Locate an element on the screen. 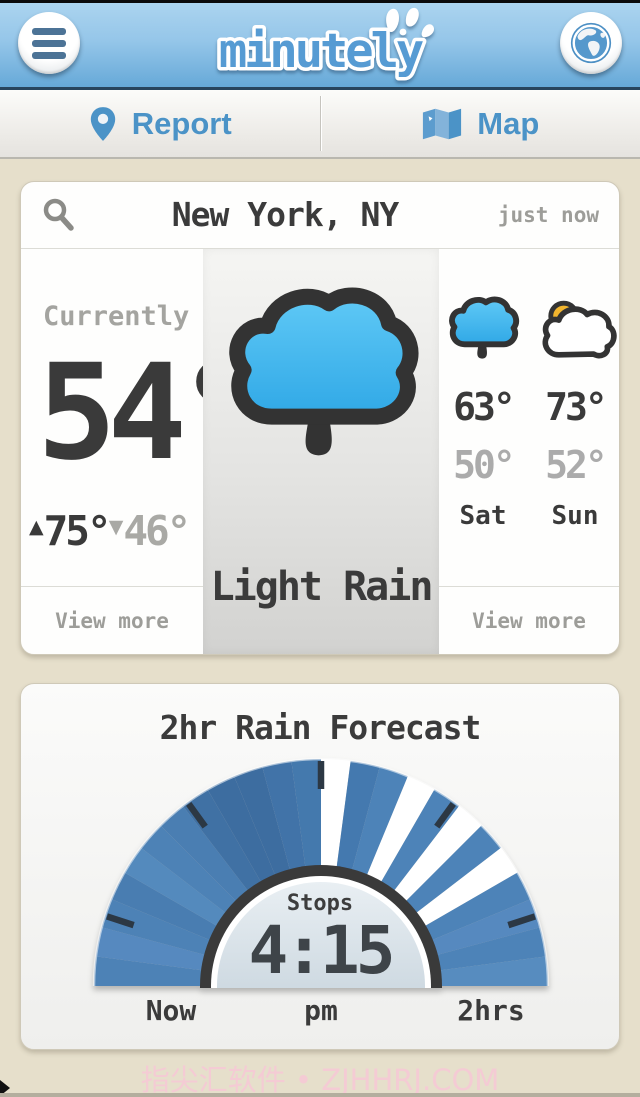 This screenshot has height=1097, width=640. app-header: minutely is located at coordinates (320, 46).